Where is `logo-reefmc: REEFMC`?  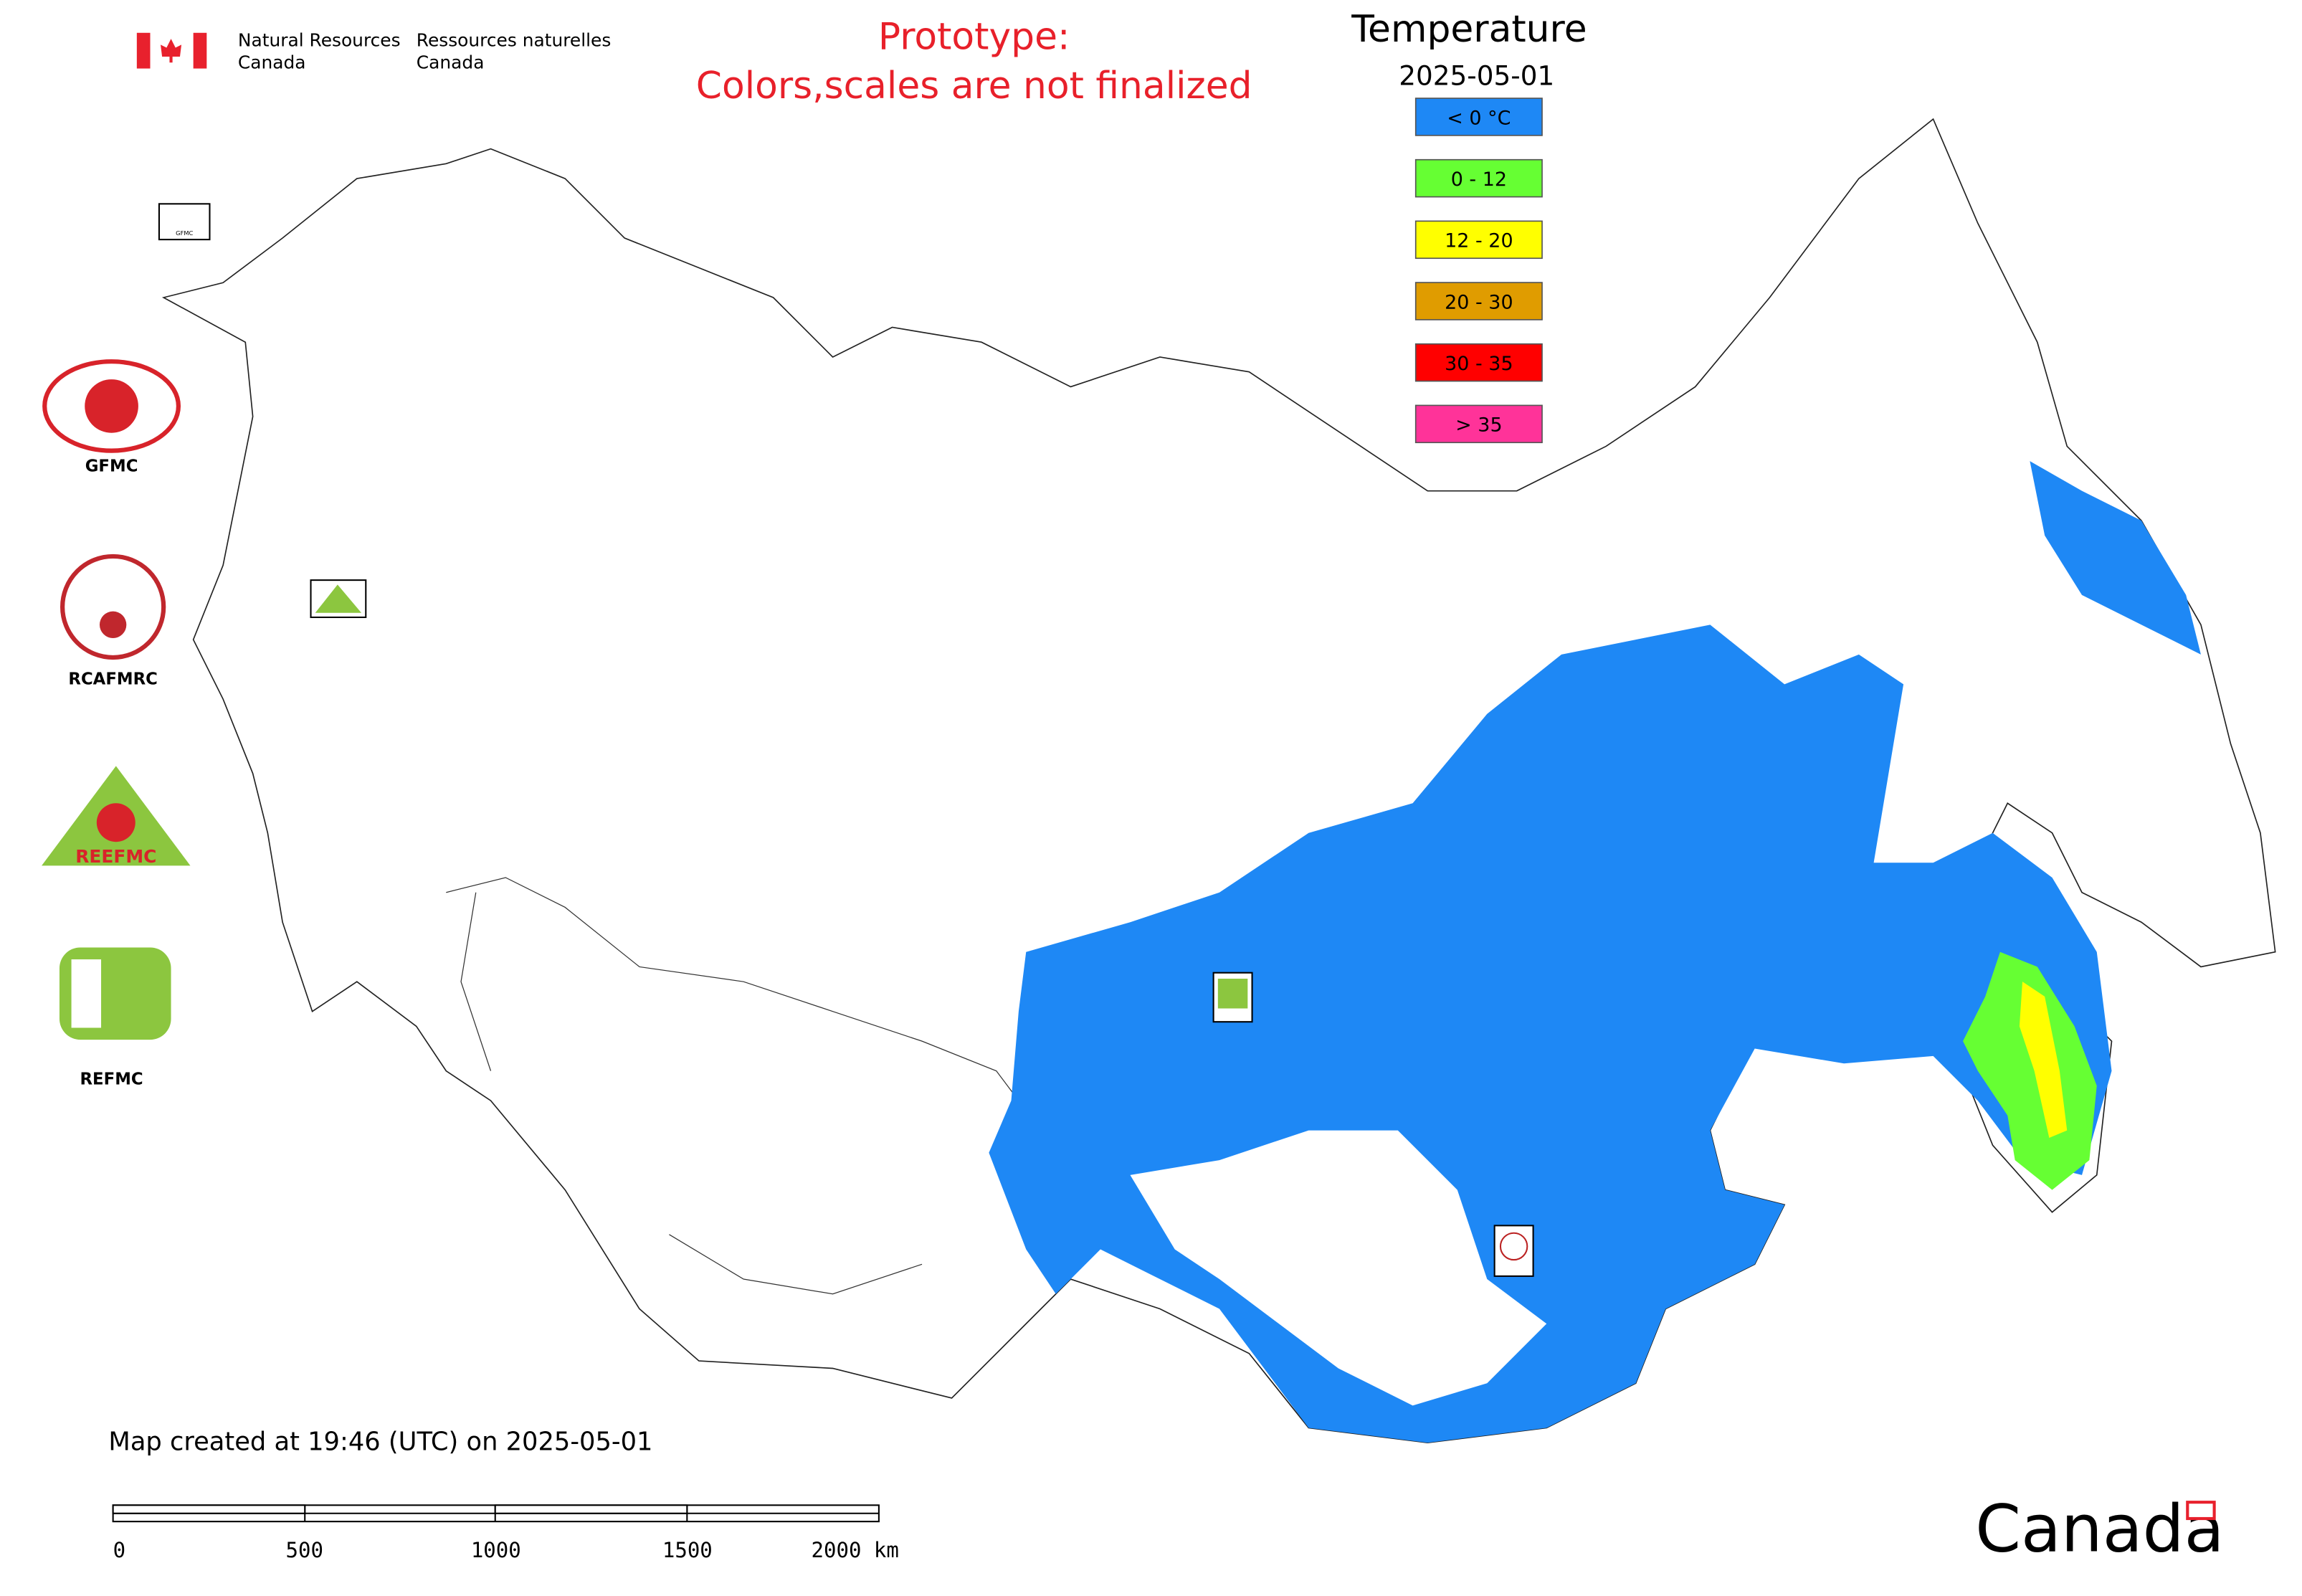 logo-reefmc: REEFMC is located at coordinates (116, 816).